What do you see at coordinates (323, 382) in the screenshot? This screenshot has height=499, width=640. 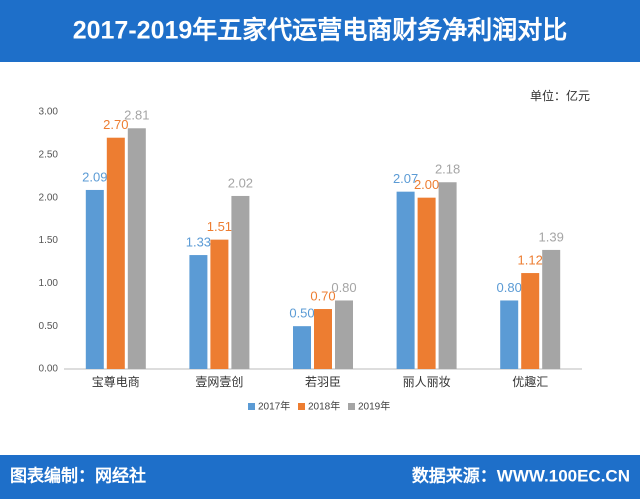 I see `x-tick-label: 若羽臣` at bounding box center [323, 382].